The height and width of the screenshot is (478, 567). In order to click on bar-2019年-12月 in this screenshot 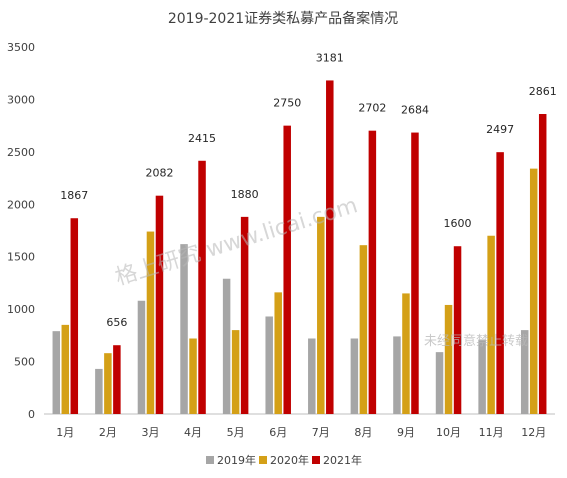, I will do `click(524, 372)`.